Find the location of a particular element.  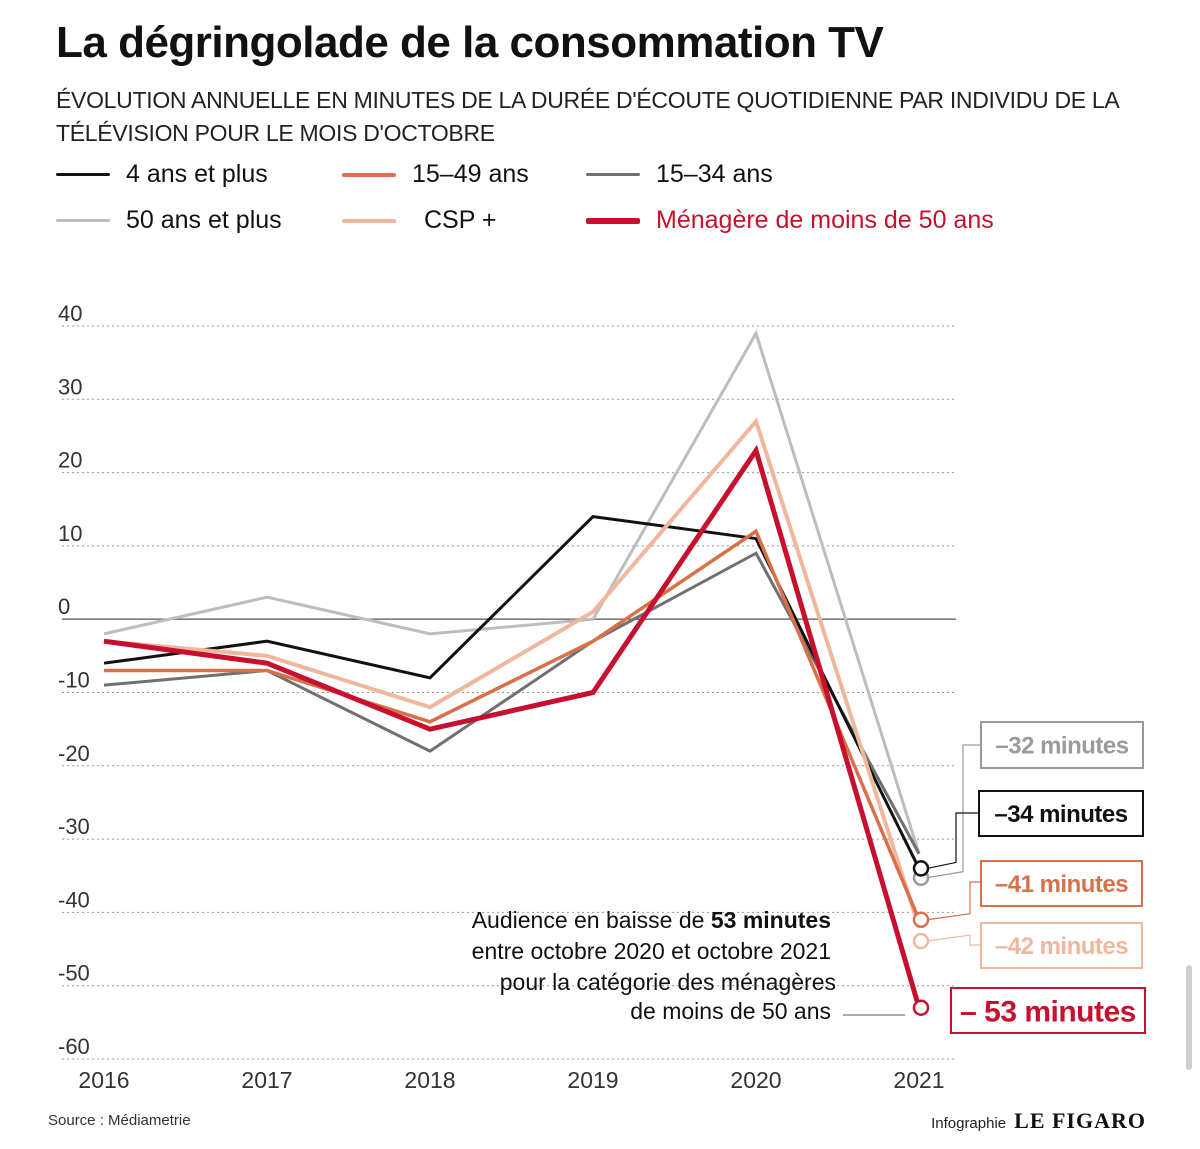

callout-label: –32 minutes is located at coordinates (1061, 746).